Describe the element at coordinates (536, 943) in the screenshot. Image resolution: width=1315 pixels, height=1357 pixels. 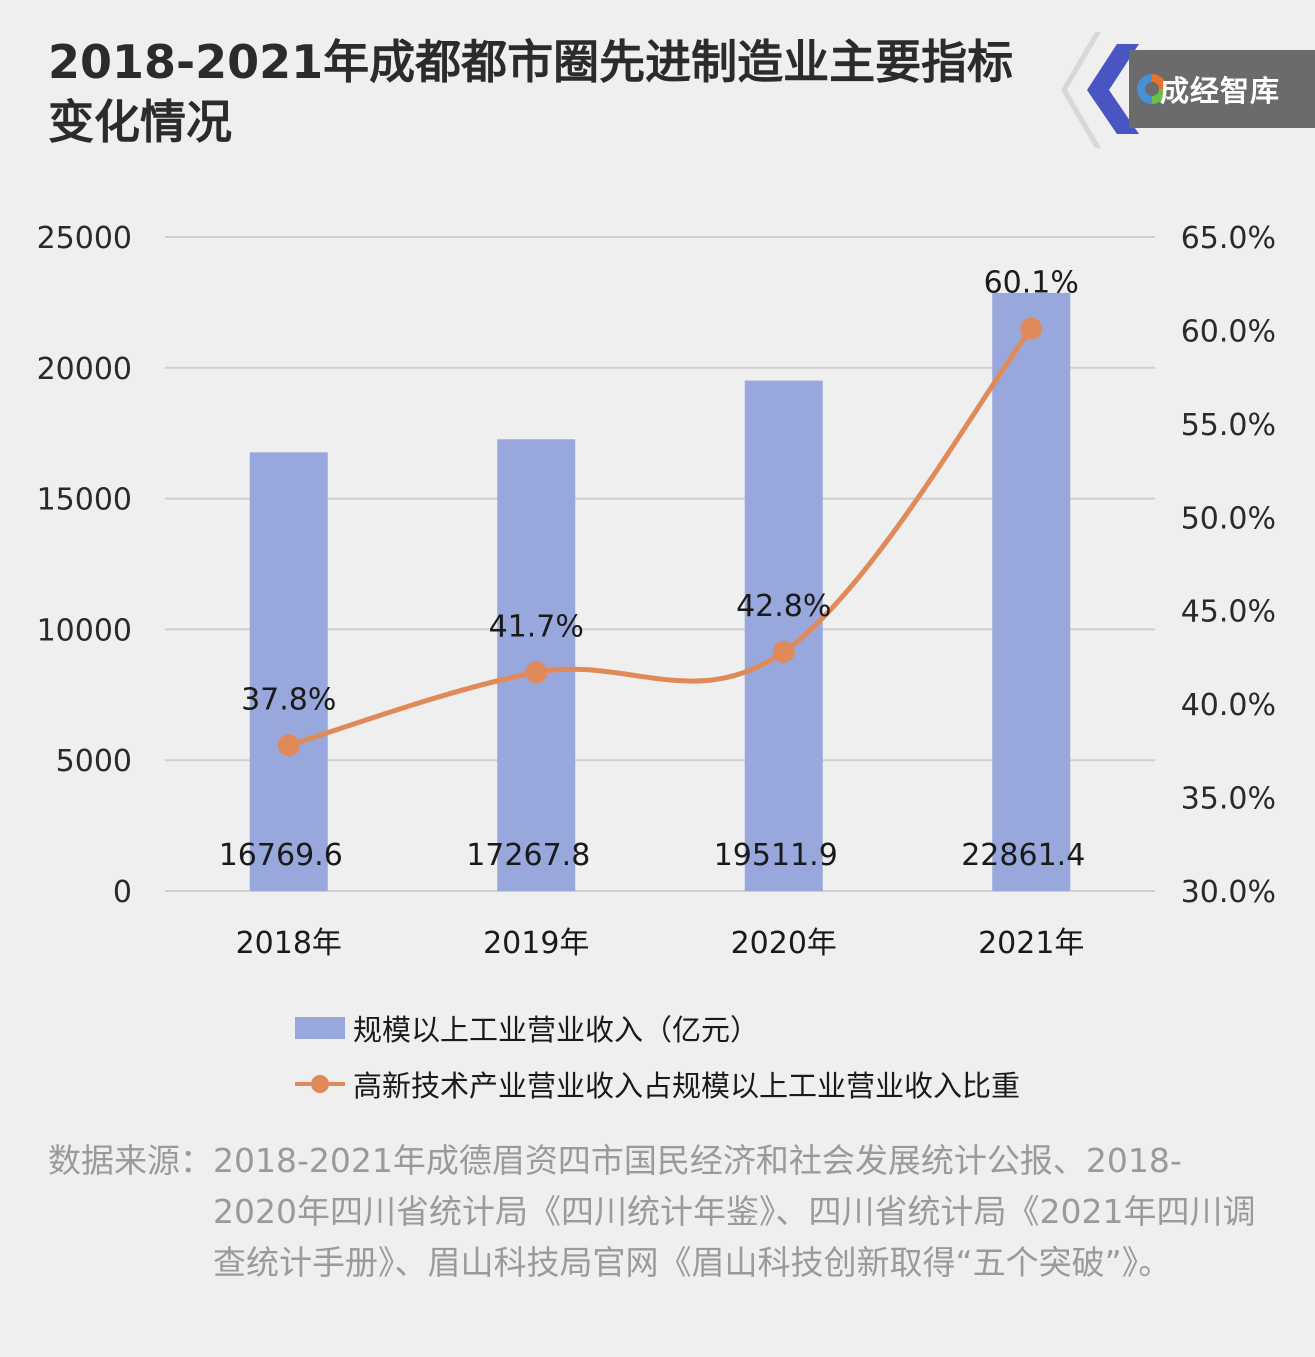
I see `x-tick-label: 2019年` at that location.